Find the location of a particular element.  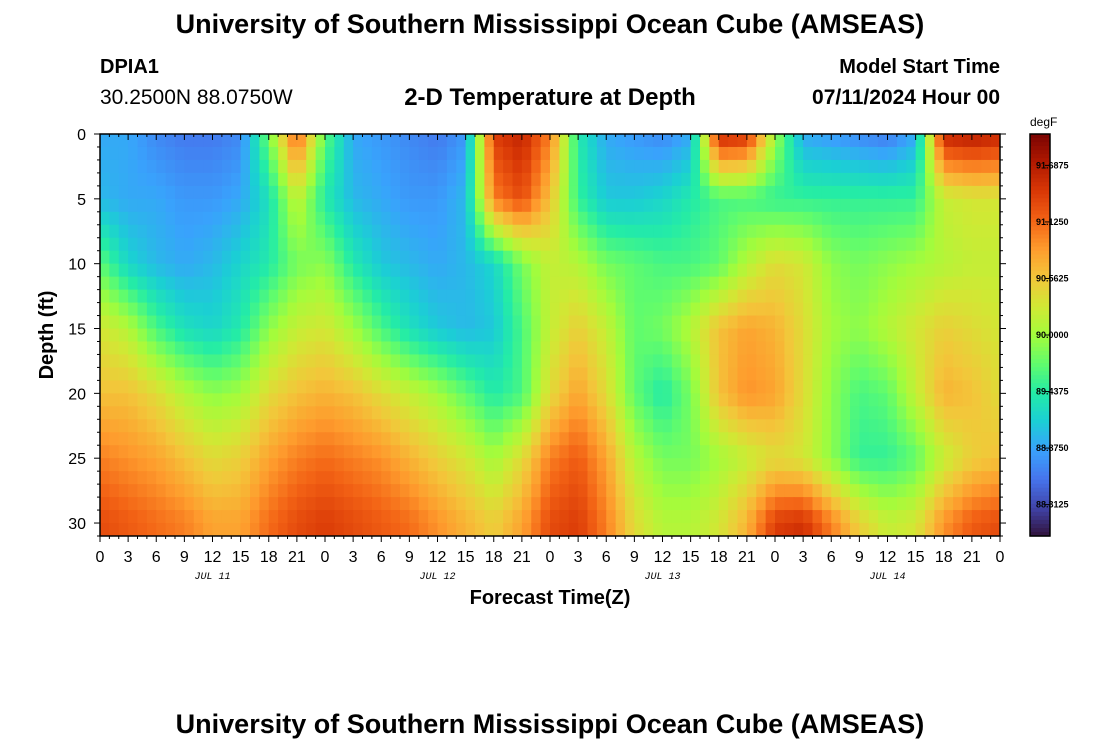

x-tick-label: 15 is located at coordinates (916, 557).